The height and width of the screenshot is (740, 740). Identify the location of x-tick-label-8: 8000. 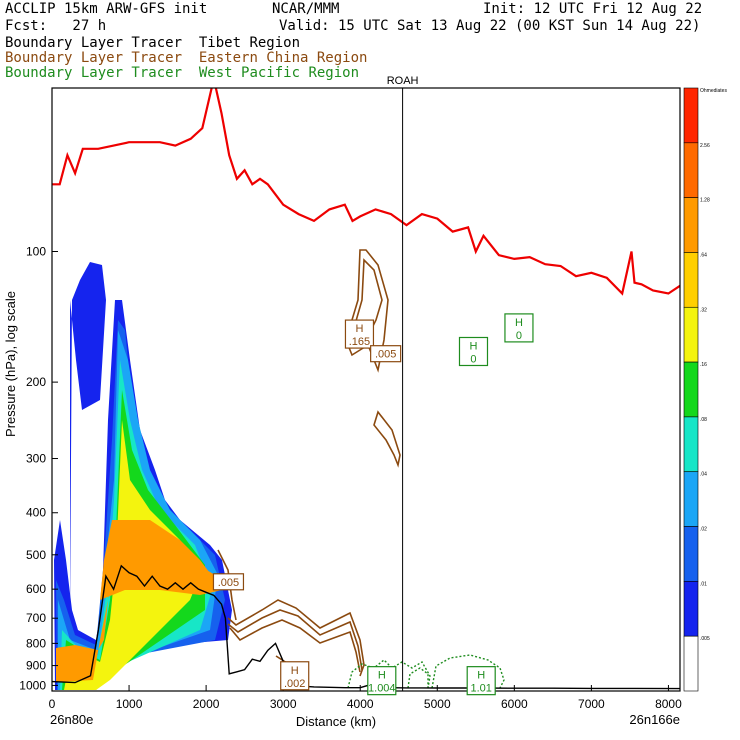
(668, 704).